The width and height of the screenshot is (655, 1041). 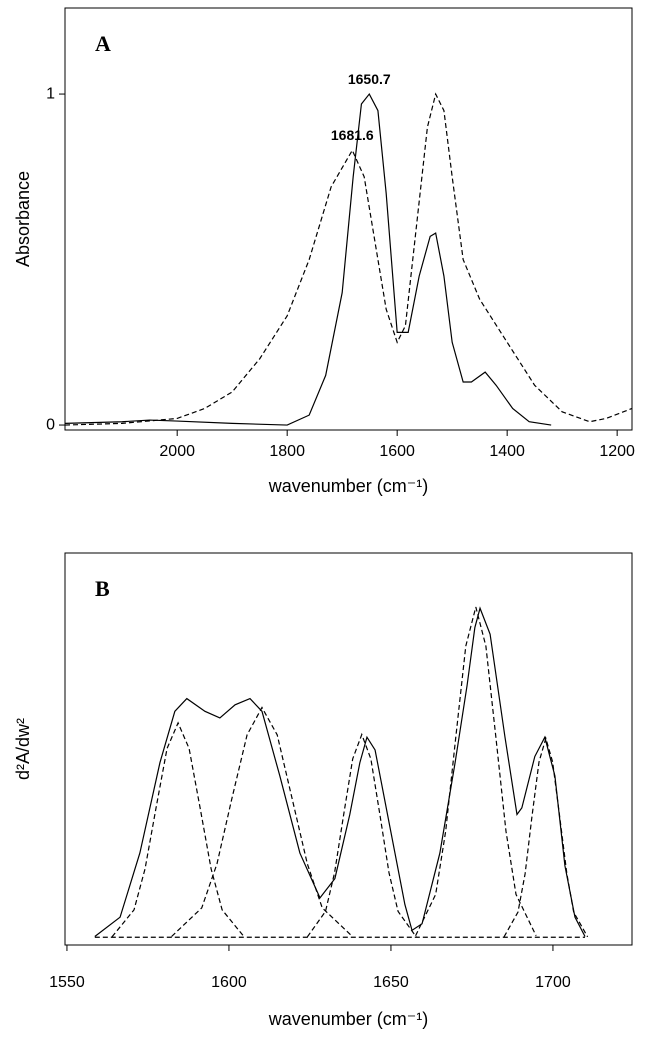 What do you see at coordinates (23, 749) in the screenshot?
I see `y-axis-label: d²A/dw²` at bounding box center [23, 749].